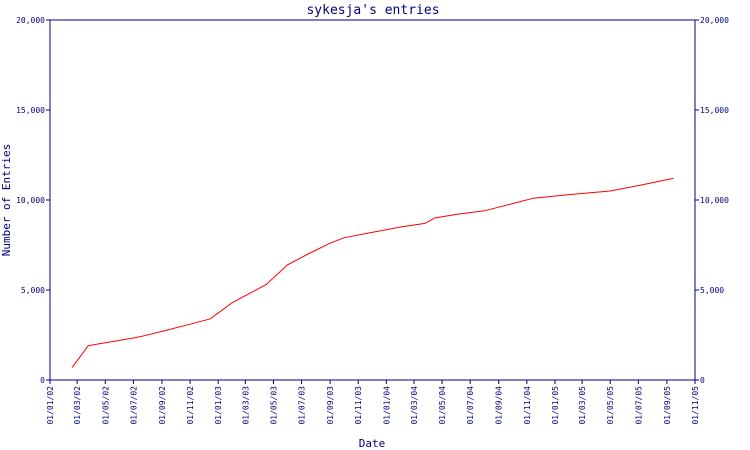  I want to click on x-tick-label: 01/01/02, so click(50, 405).